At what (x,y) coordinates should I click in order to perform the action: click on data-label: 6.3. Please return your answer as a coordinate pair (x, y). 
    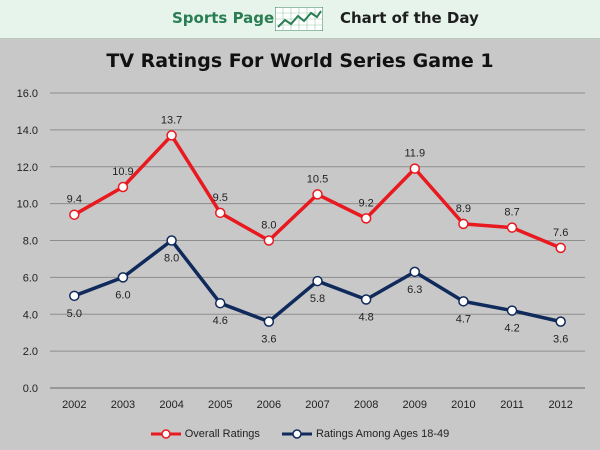
    Looking at the image, I should click on (414, 290).